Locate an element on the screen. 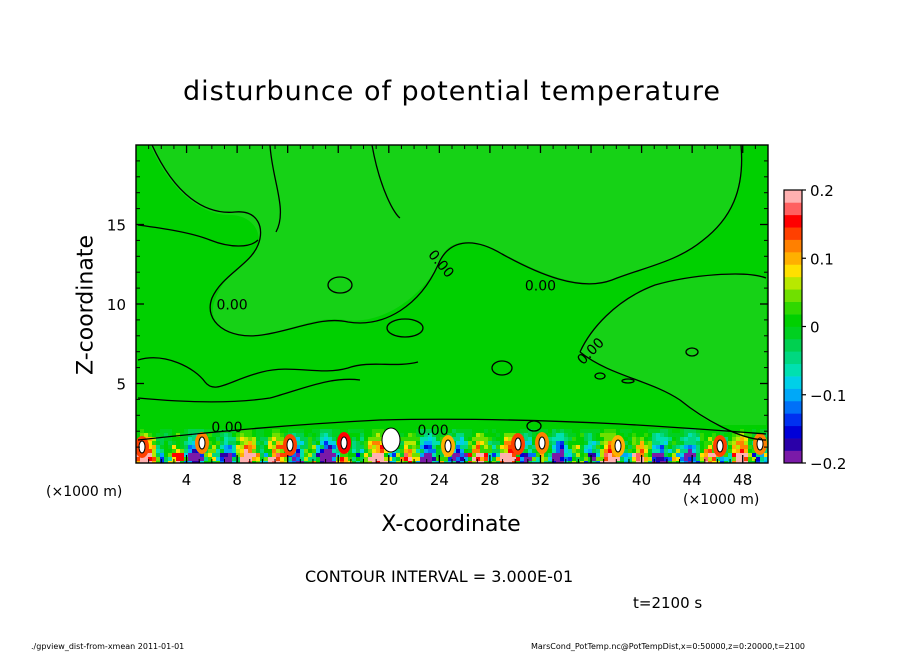 The height and width of the screenshot is (654, 904). contour-label-5: 0.00 is located at coordinates (226, 428).